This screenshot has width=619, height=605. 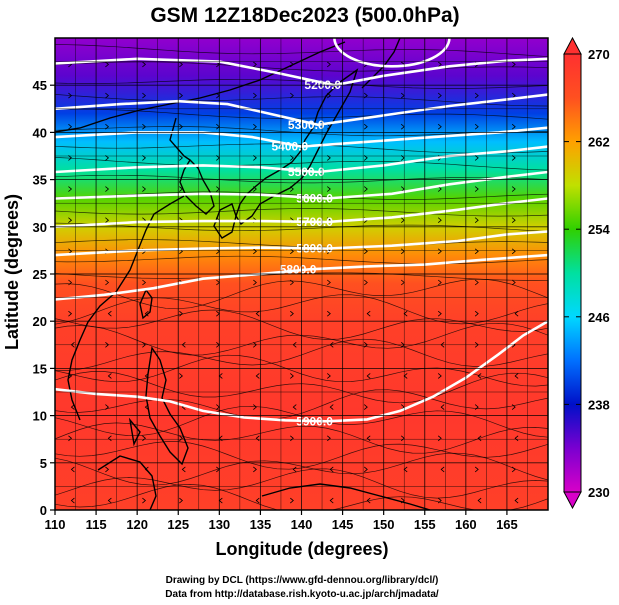 What do you see at coordinates (306, 172) in the screenshot?
I see `contour-label: 5500.0` at bounding box center [306, 172].